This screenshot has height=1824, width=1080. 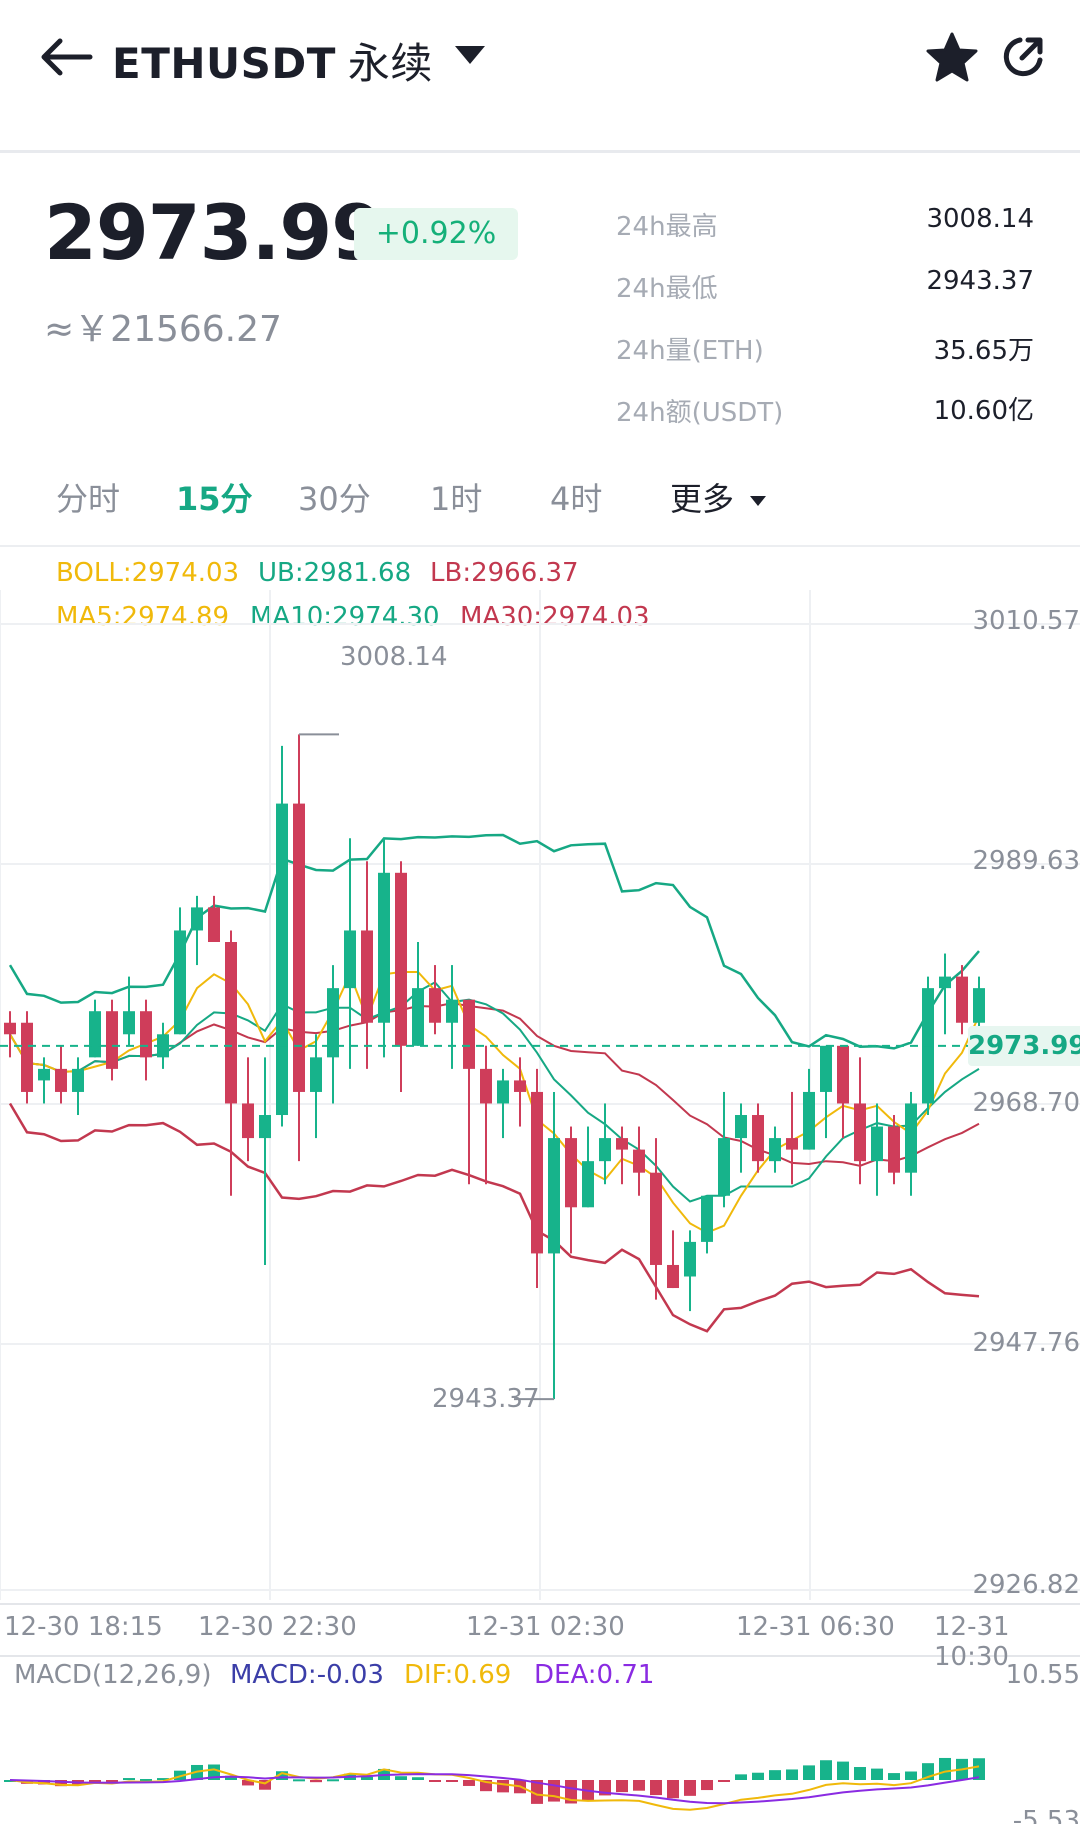 I want to click on change-badge: +0.92%, so click(x=436, y=234).